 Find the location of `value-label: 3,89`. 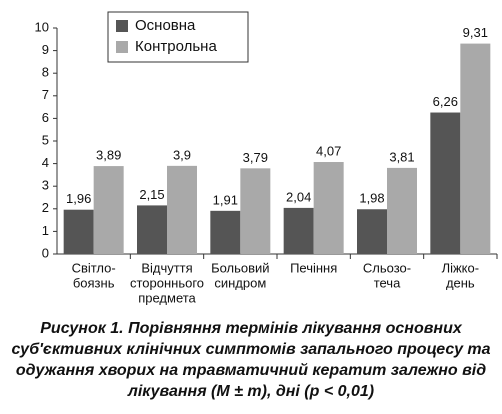

value-label: 3,89 is located at coordinates (108, 155).